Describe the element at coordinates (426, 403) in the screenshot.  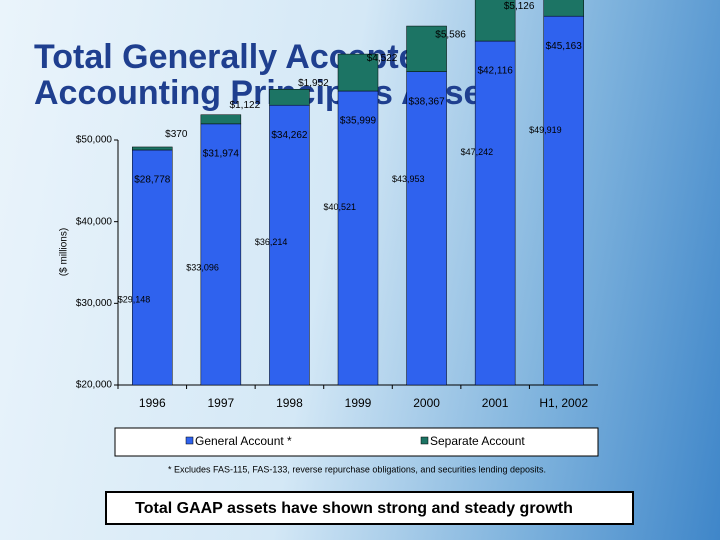
I see `x-tick-label: 2000` at that location.